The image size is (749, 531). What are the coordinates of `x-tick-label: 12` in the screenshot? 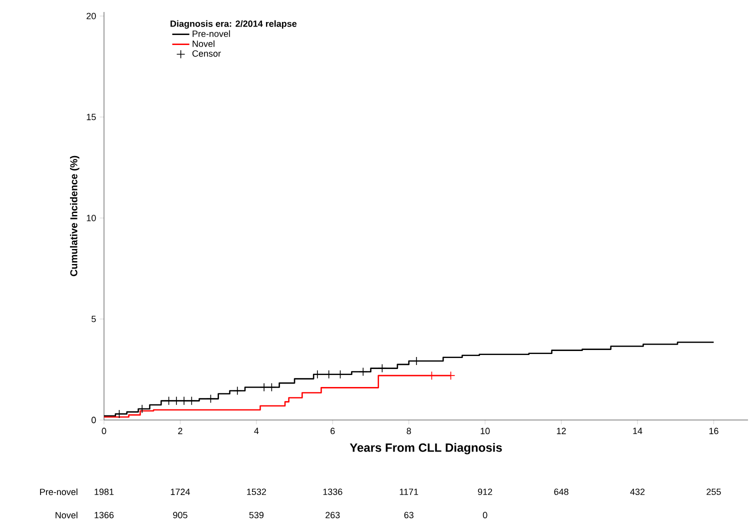 It's located at (561, 431).